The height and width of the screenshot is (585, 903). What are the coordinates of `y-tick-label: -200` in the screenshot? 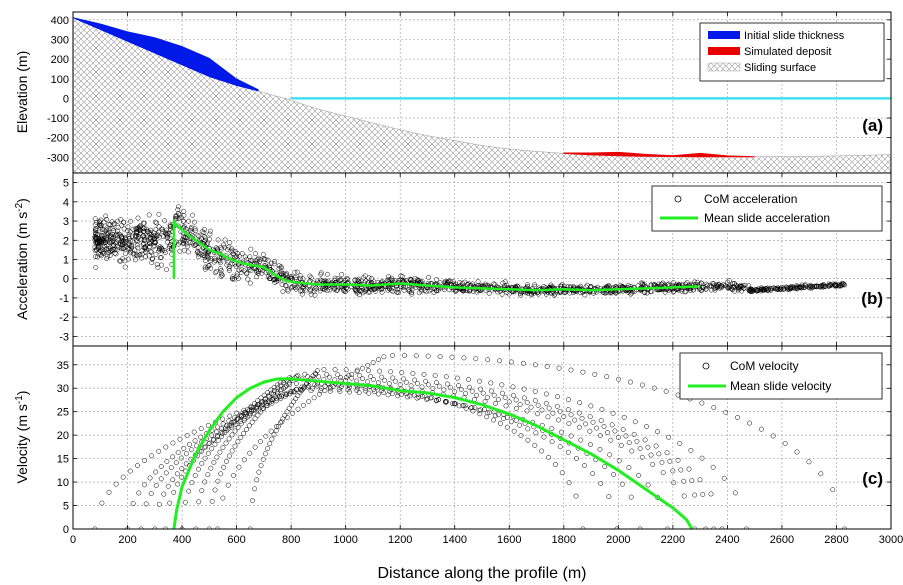 It's located at (58, 139).